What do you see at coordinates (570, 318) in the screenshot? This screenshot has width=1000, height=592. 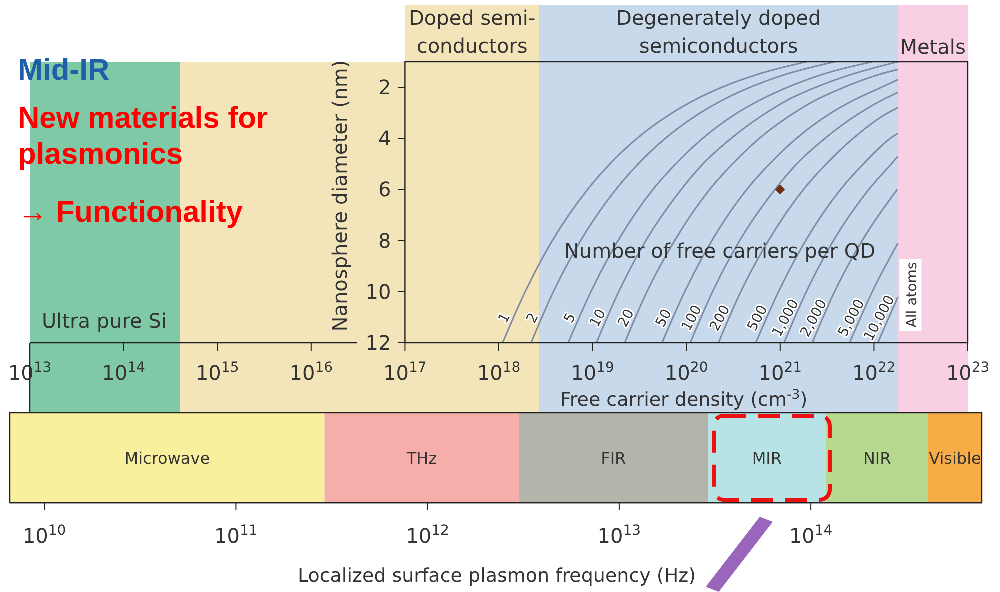 I see `text: 5` at bounding box center [570, 318].